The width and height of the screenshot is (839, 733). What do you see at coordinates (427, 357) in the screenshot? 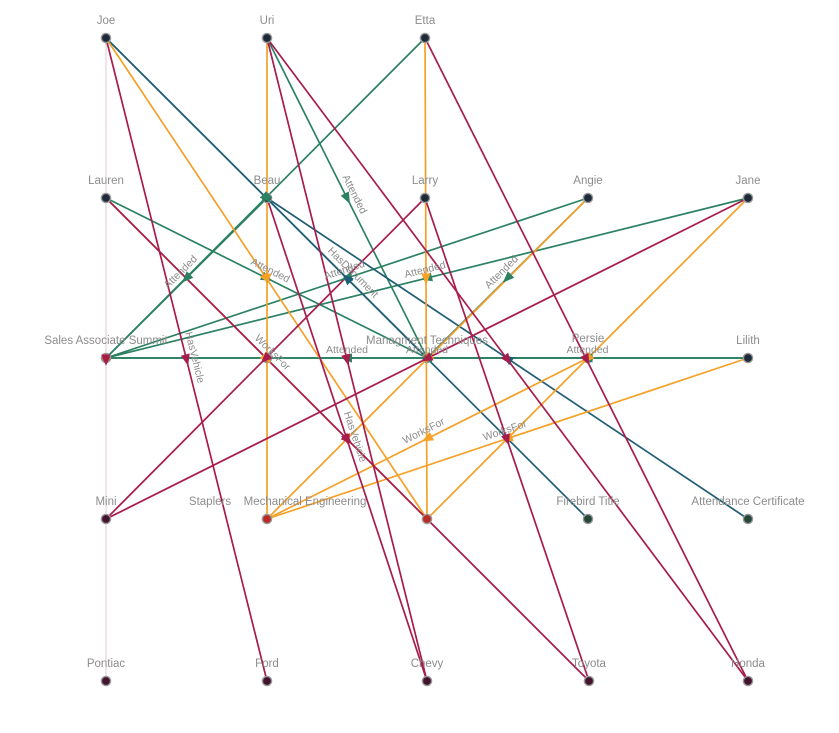
I see `arrowhead-hasvehicle-jane-mini` at bounding box center [427, 357].